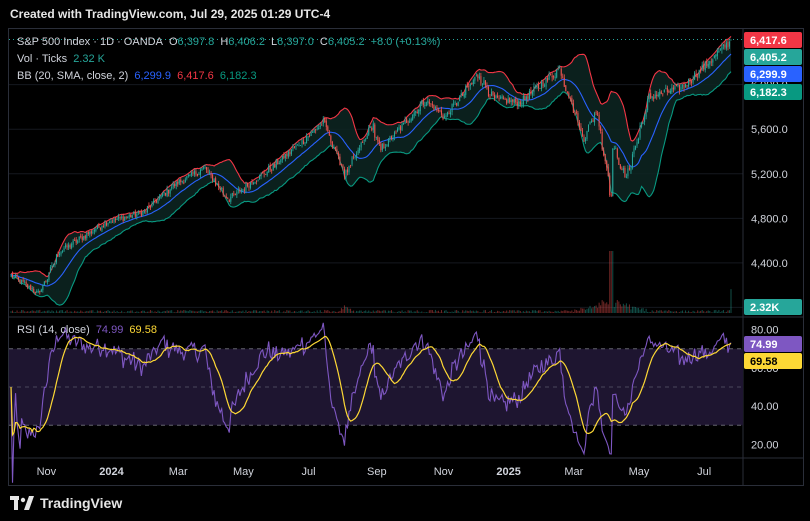 The image size is (810, 521). I want to click on badge-bb-upper: 6,417.6, so click(768, 41).